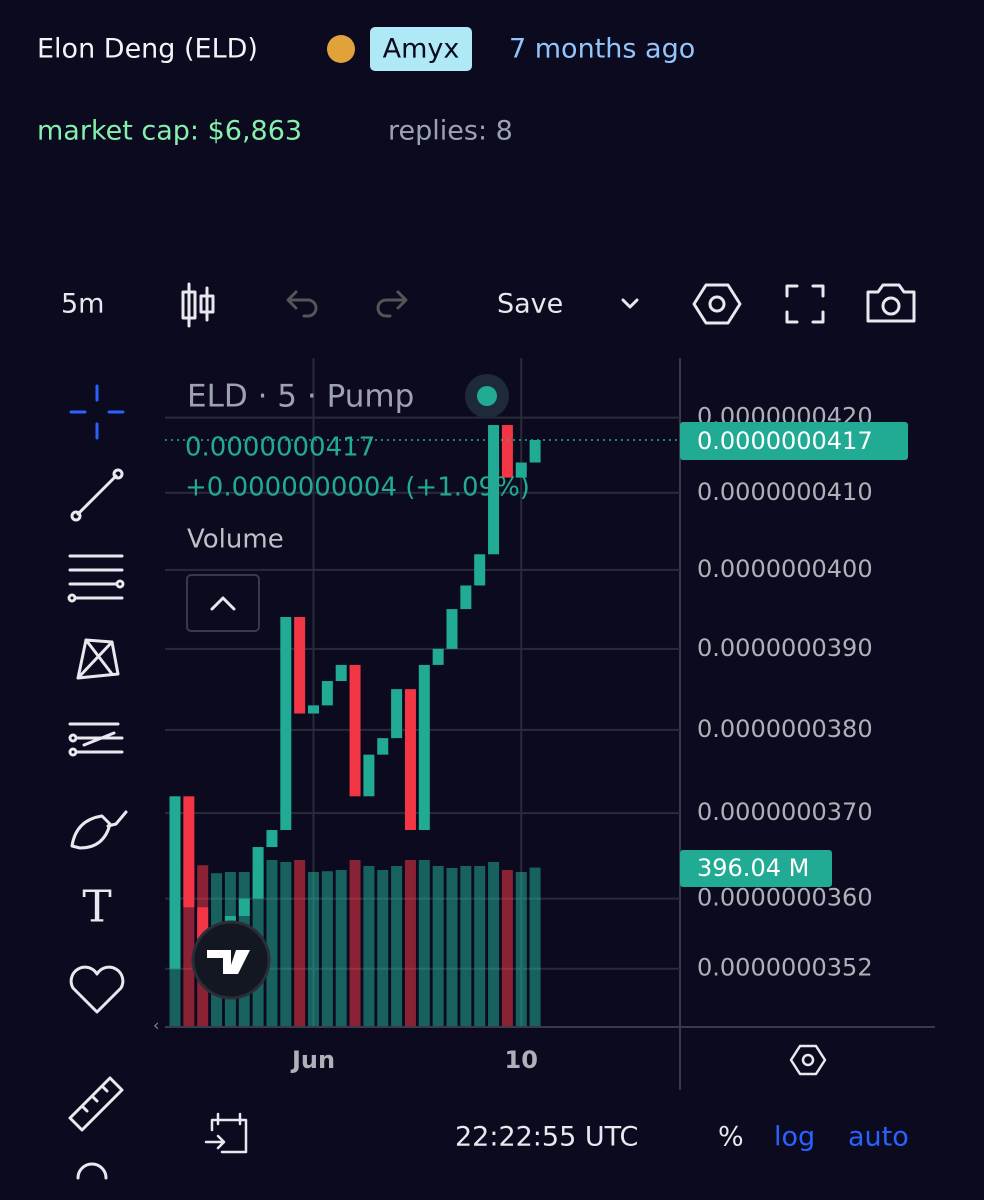  Describe the element at coordinates (96, 739) in the screenshot. I see `forecast-tool` at that location.